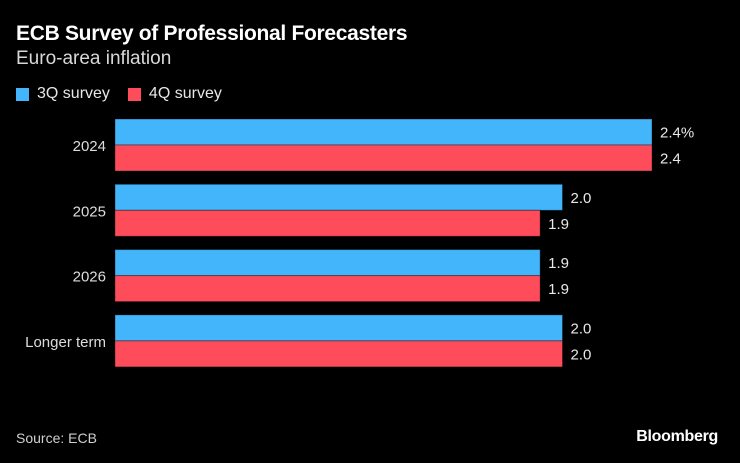 This screenshot has height=463, width=740. What do you see at coordinates (212, 33) in the screenshot?
I see `chart-title: ECB Survey of Professional Forecasters` at bounding box center [212, 33].